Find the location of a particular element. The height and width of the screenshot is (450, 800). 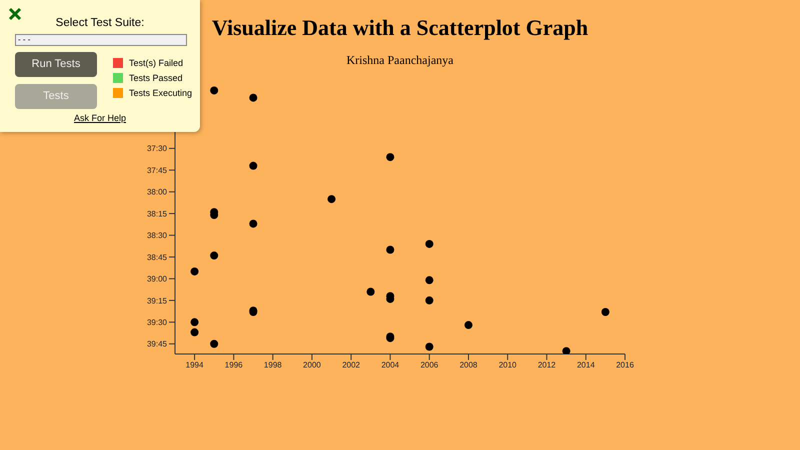

test-suite-panel: Select Test Suite: - - - Run Tests Tests Test(s) Failed Tests Passed Tests Executing Ask For Help is located at coordinates (100, 66).